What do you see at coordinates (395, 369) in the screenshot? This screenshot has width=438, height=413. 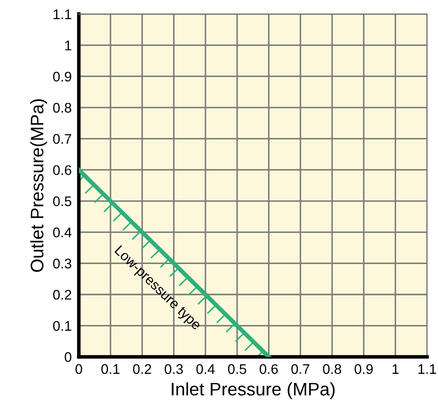 I see `x-tick-label: 1` at bounding box center [395, 369].